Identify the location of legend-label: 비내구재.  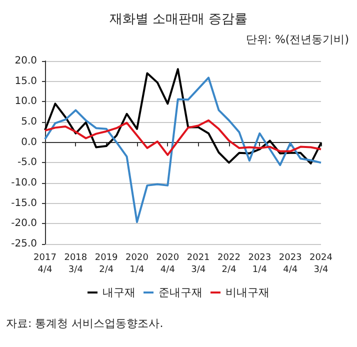
(248, 292).